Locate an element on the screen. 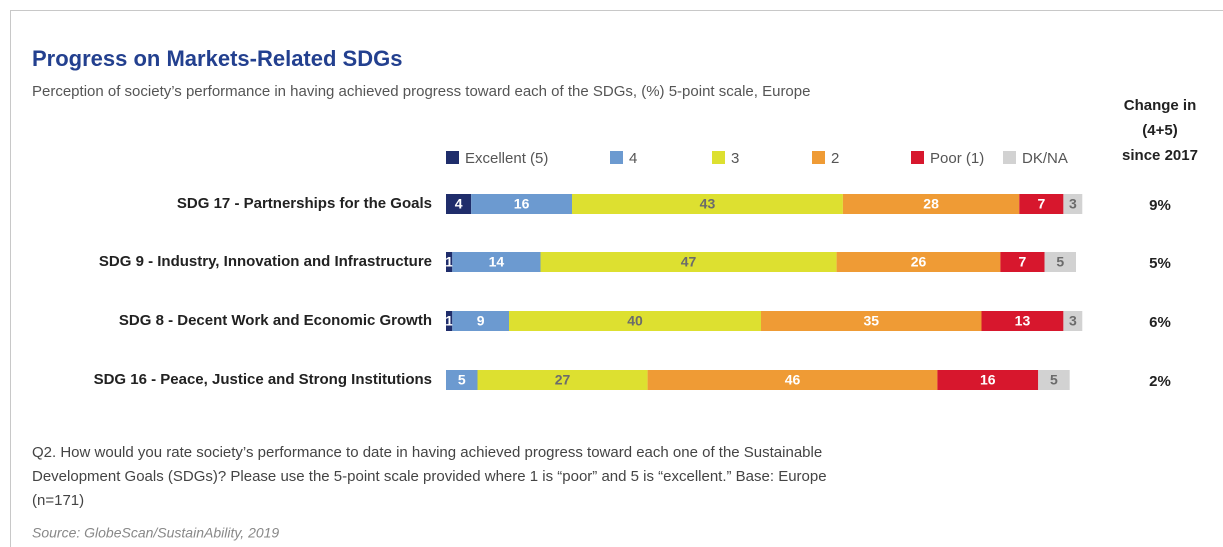 The height and width of the screenshot is (547, 1223). change-value: 9% is located at coordinates (1160, 205).